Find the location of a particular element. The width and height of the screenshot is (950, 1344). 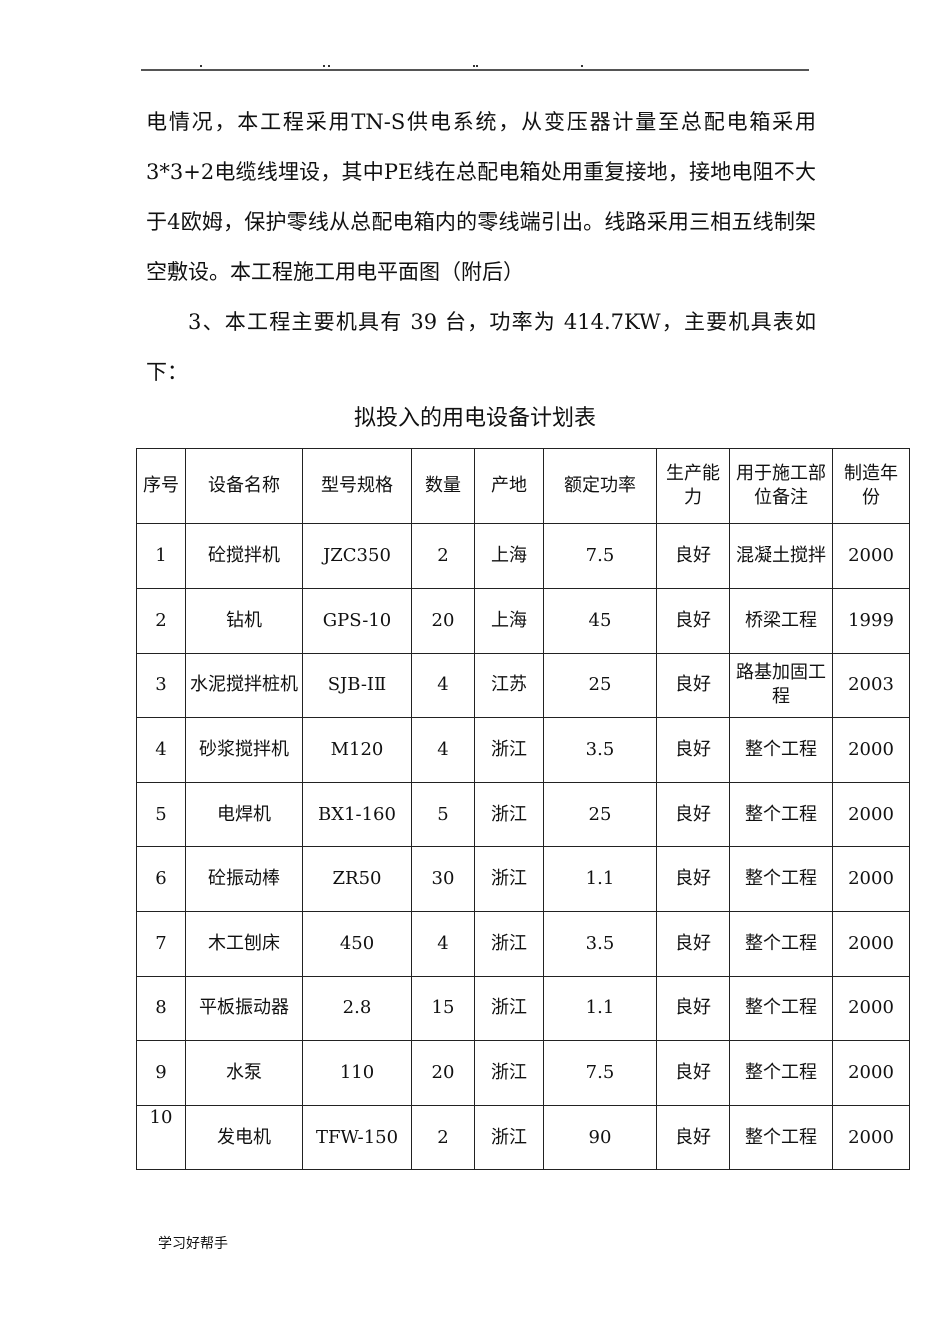

body-paragraph-2: 3、本工程主要机具有 39 台，功率为 414.7KW，主要机具表如下： is located at coordinates (481, 347).